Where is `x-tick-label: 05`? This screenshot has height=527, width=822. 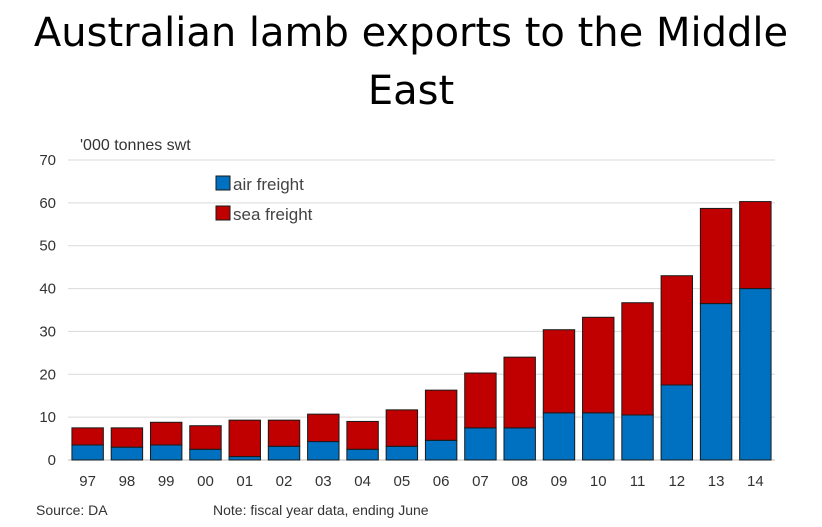
x-tick-label: 05 is located at coordinates (402, 481).